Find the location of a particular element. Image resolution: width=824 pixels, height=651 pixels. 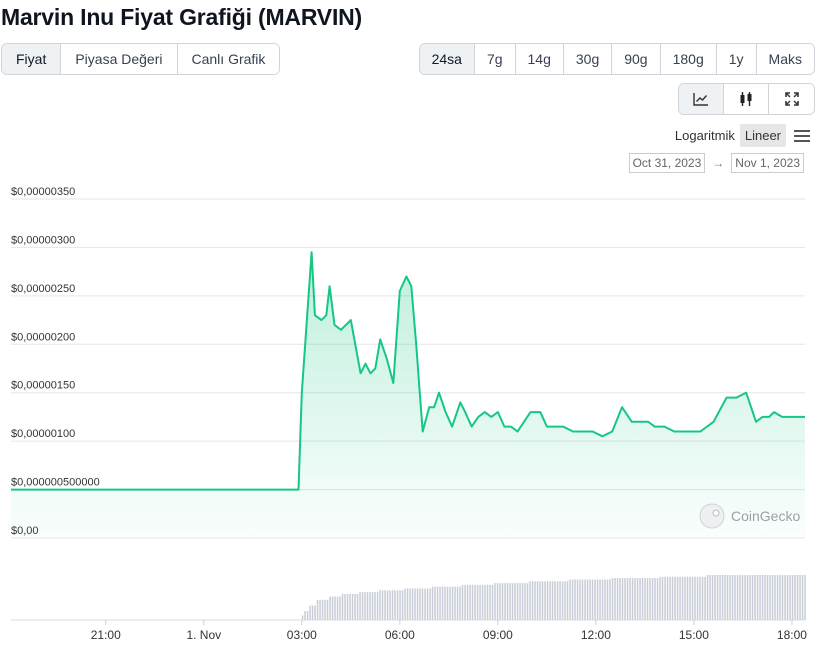

line-chart-icon is located at coordinates (700, 99).